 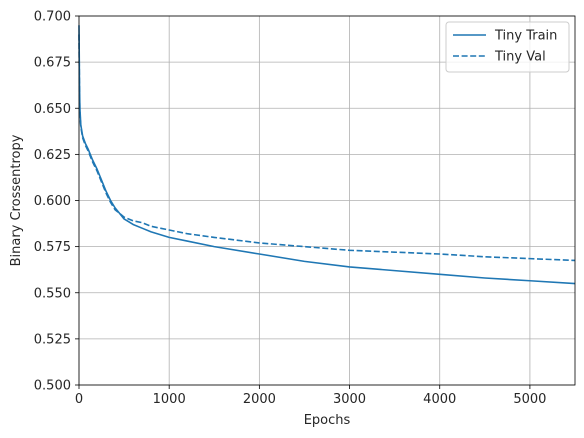 What do you see at coordinates (52, 247) in the screenshot?
I see `y-tick-label: 0.575` at bounding box center [52, 247].